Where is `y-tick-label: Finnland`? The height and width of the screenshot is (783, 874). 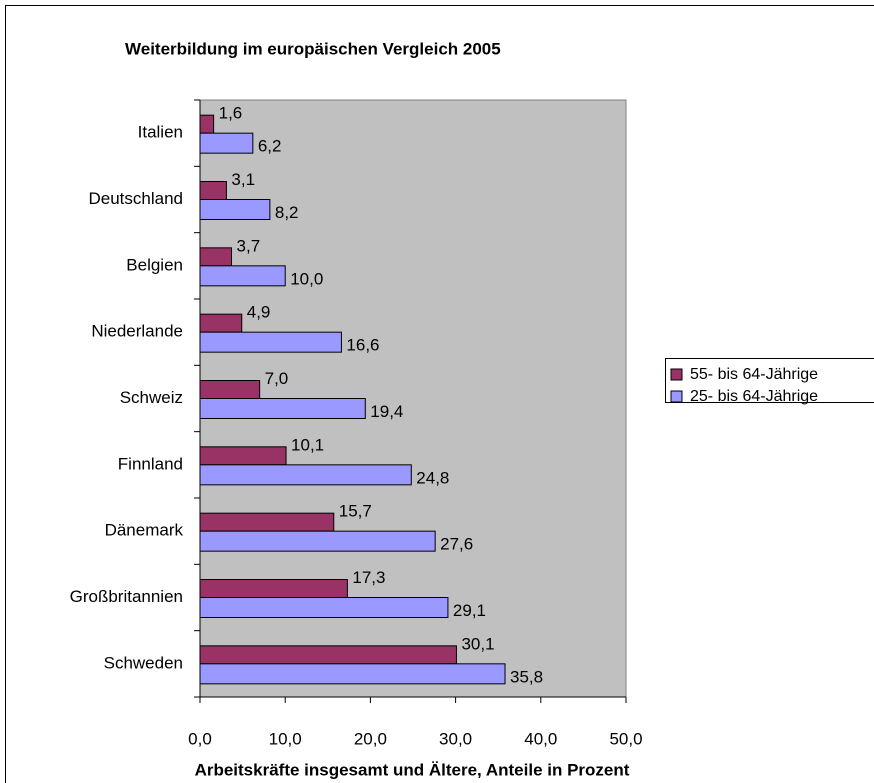 y-tick-label: Finnland is located at coordinates (150, 463).